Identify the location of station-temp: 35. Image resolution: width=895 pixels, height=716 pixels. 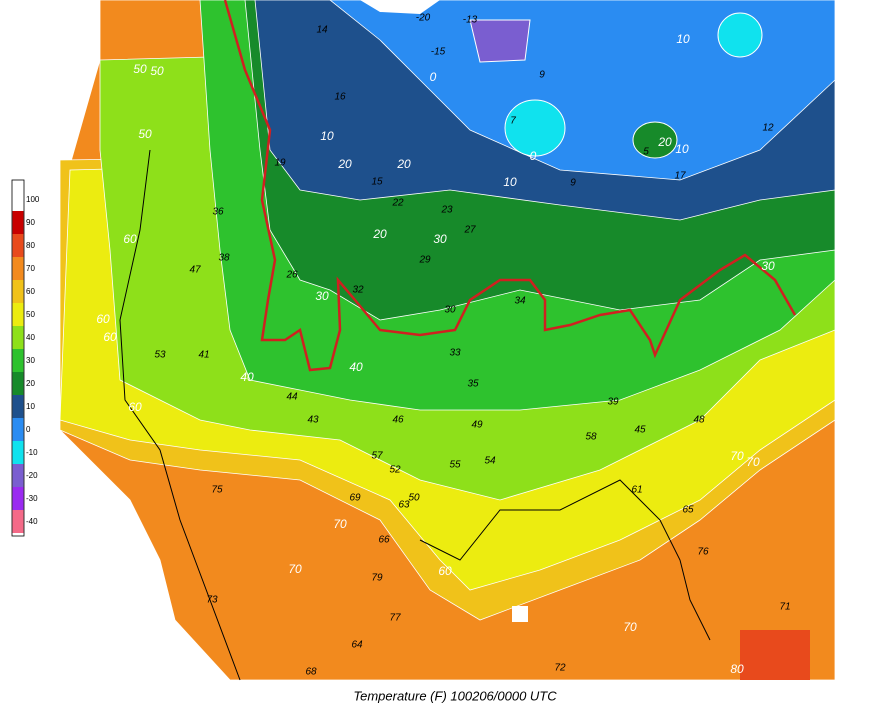
(473, 384).